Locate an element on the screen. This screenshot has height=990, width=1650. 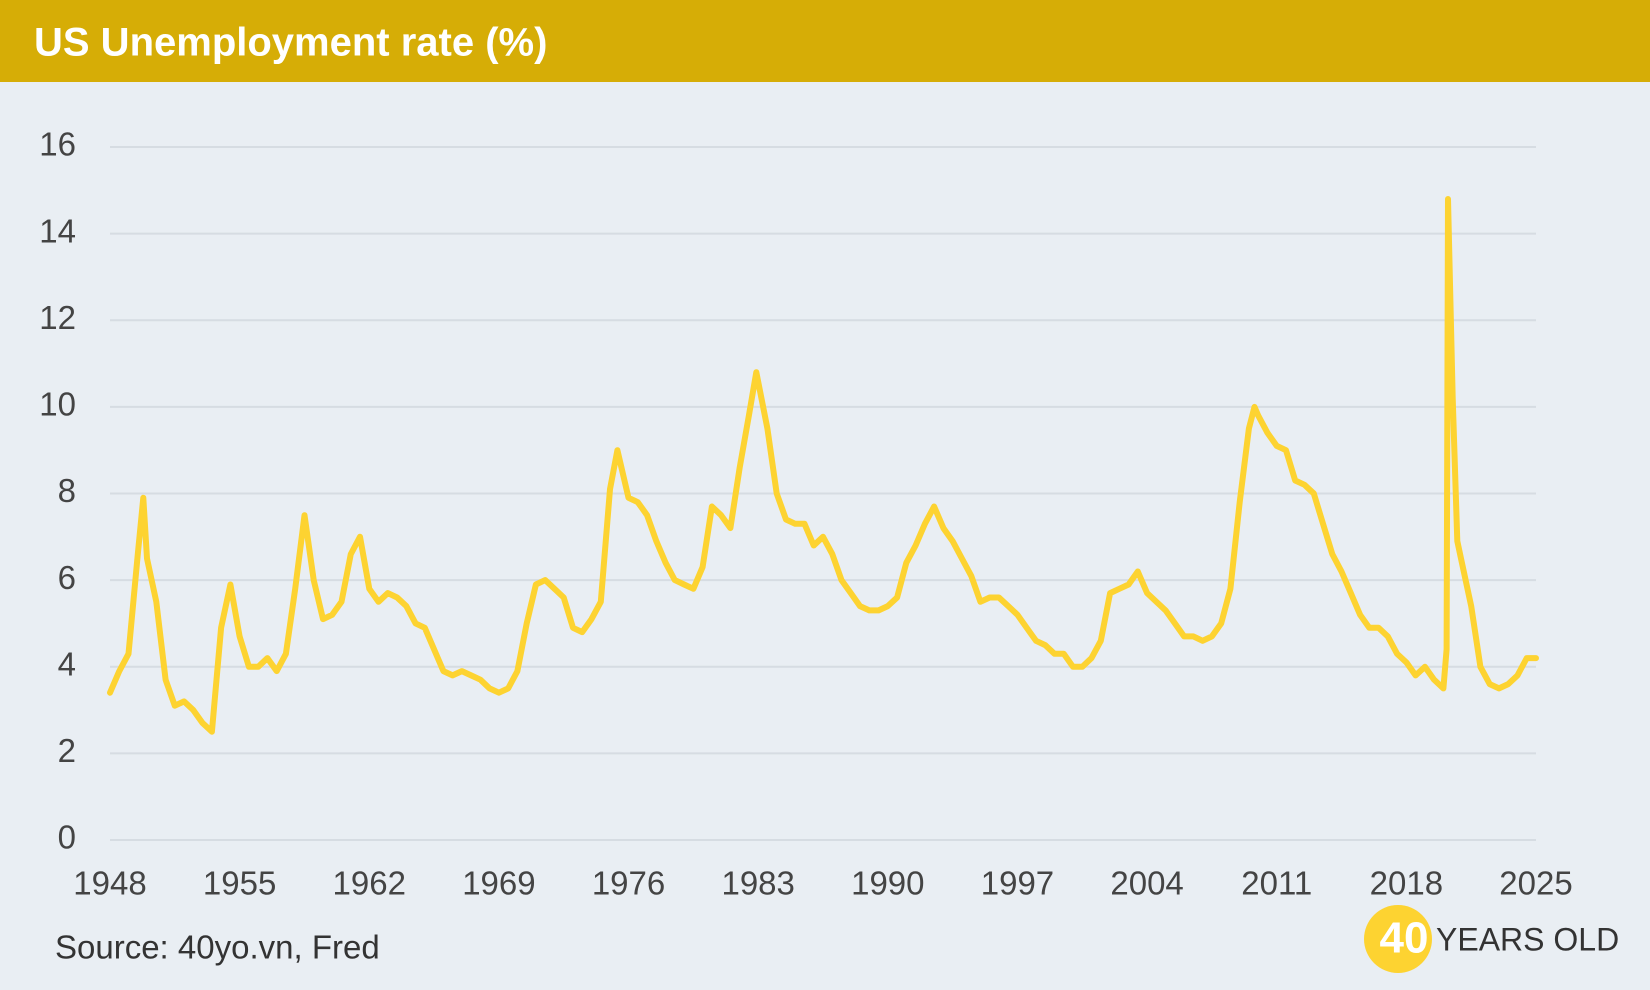
y-tick-label: 0 is located at coordinates (67, 837).